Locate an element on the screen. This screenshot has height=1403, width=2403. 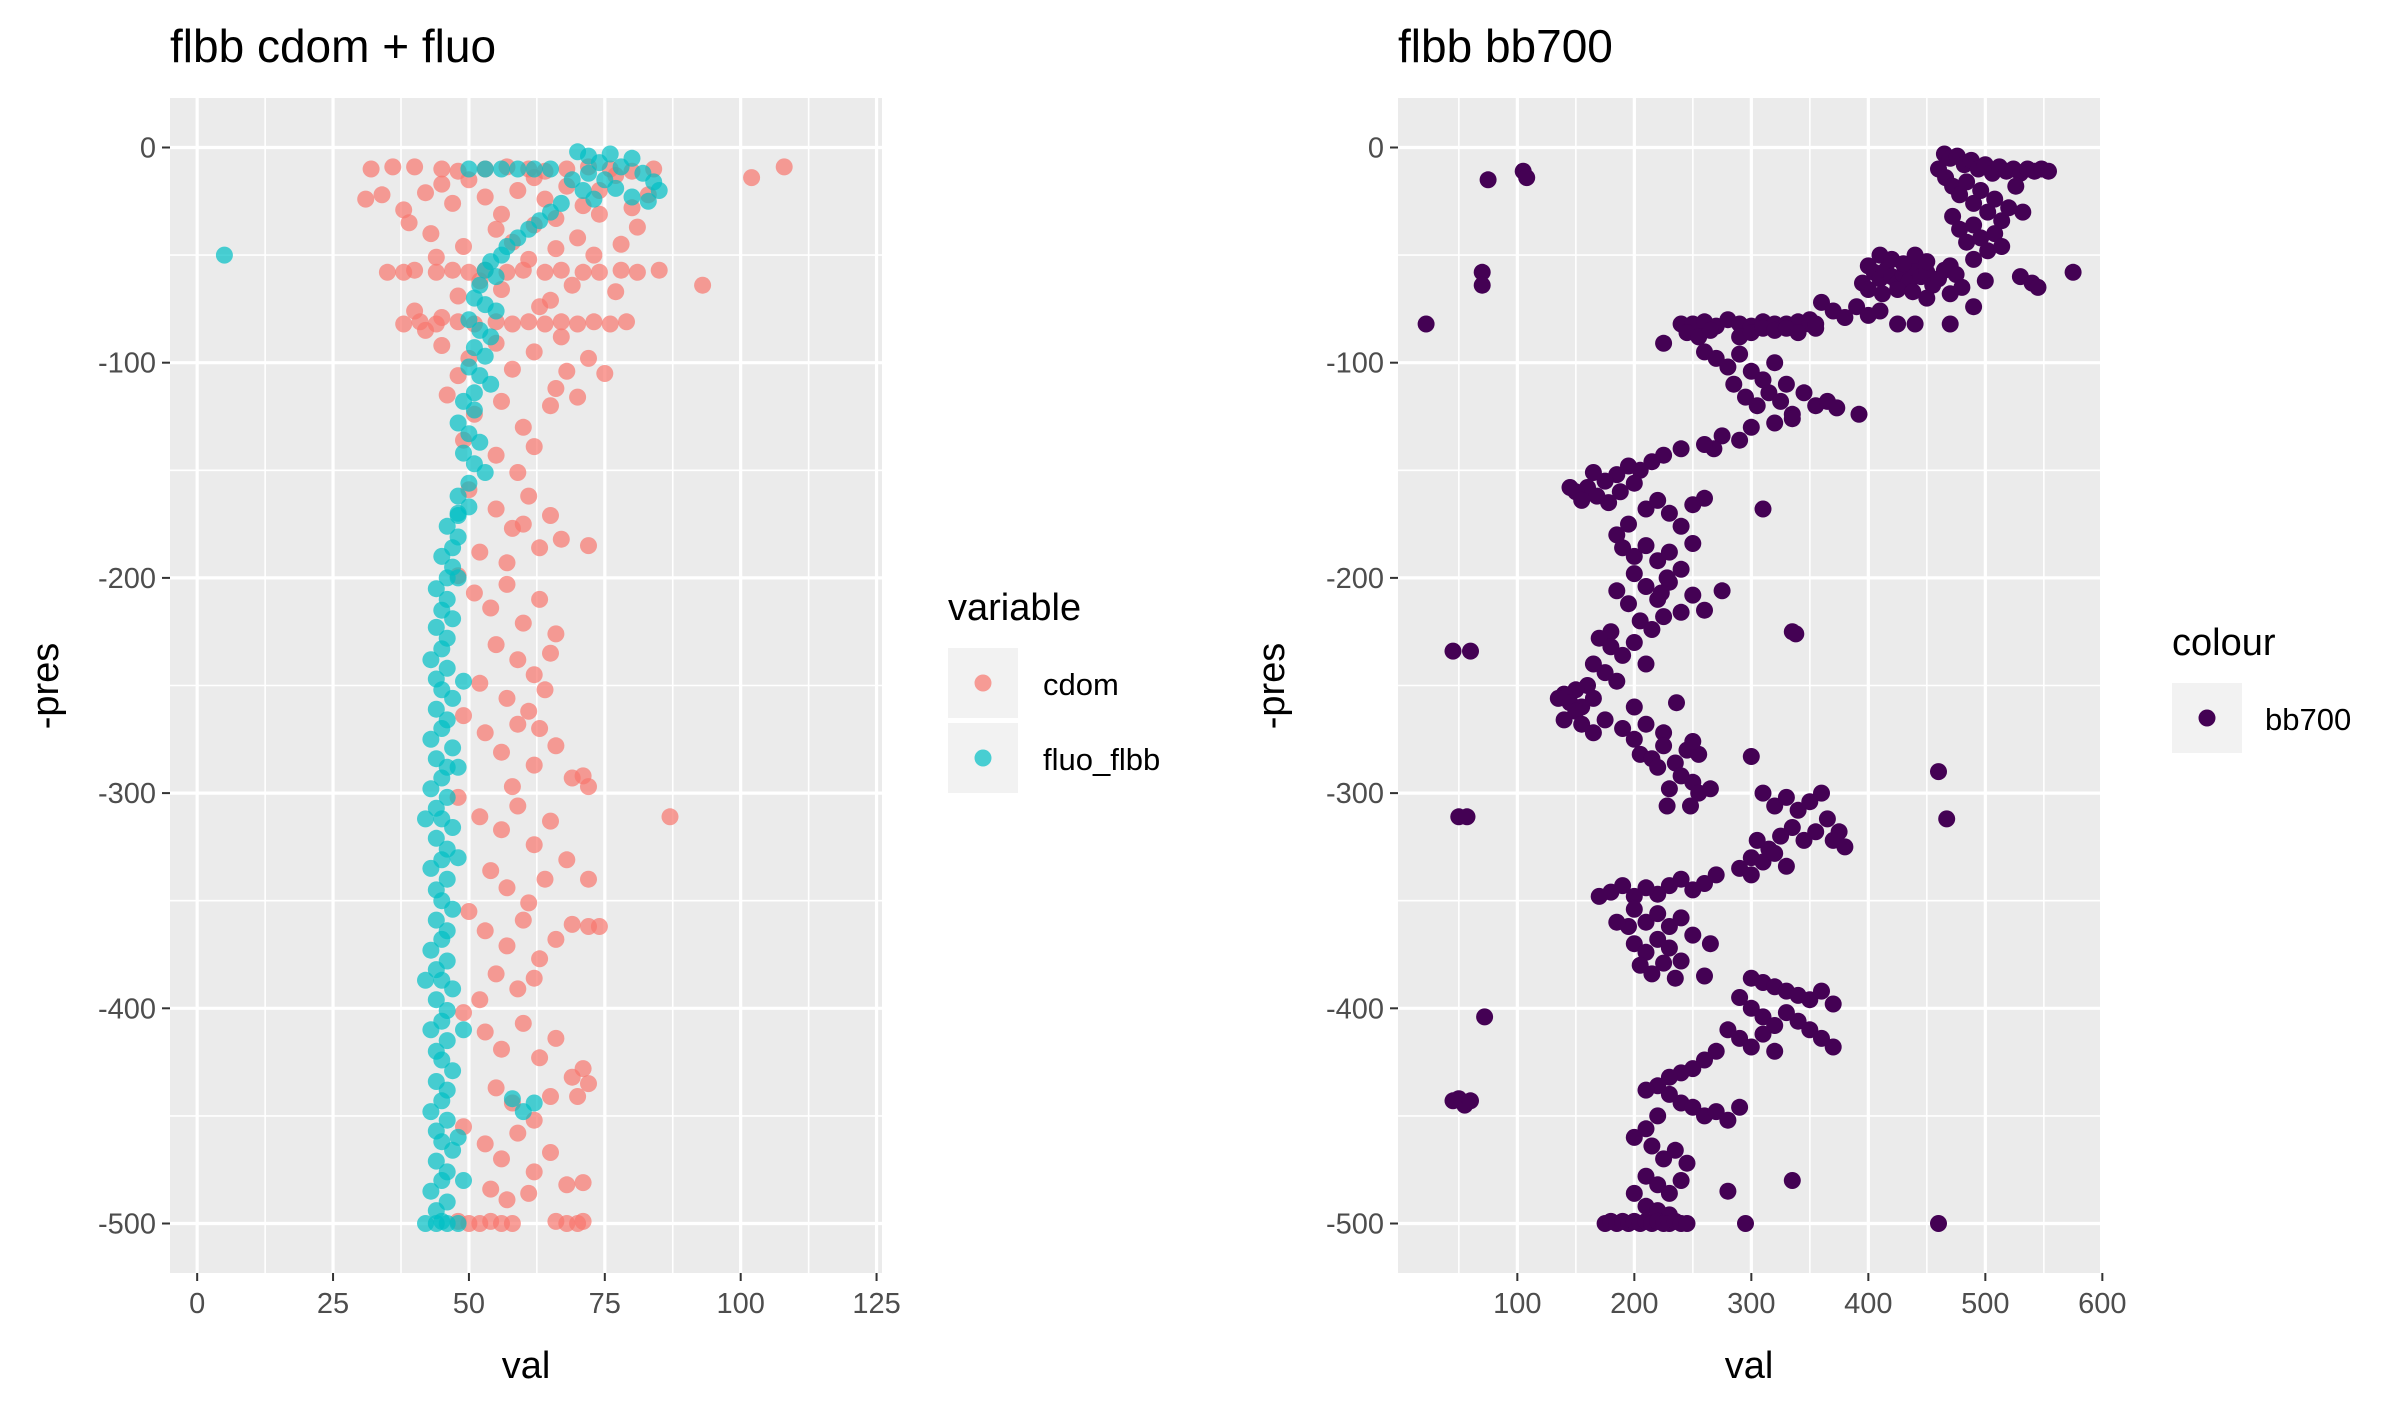
legend-title: colour is located at coordinates (2224, 643).